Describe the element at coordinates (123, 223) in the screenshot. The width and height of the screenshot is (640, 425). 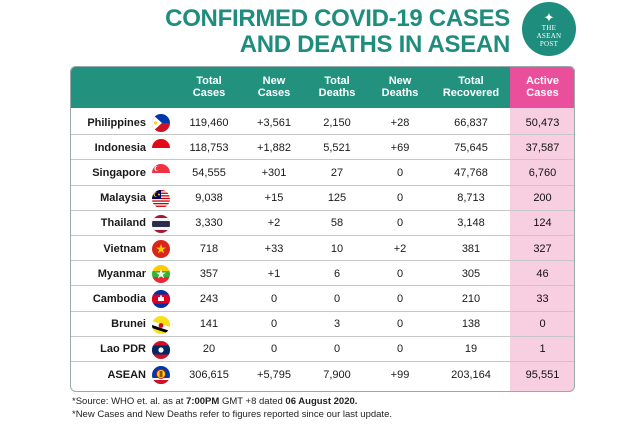
I see `country-name: Thailand` at that location.